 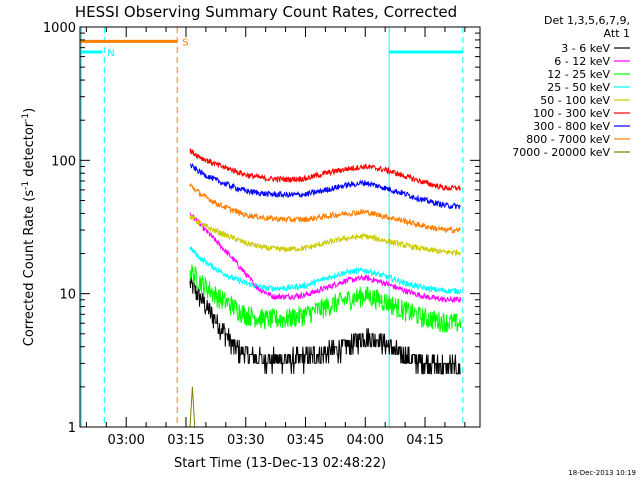 I want to click on y-axis-label: Corrected Count Rate (s-1 detector-1), so click(x=29, y=227).